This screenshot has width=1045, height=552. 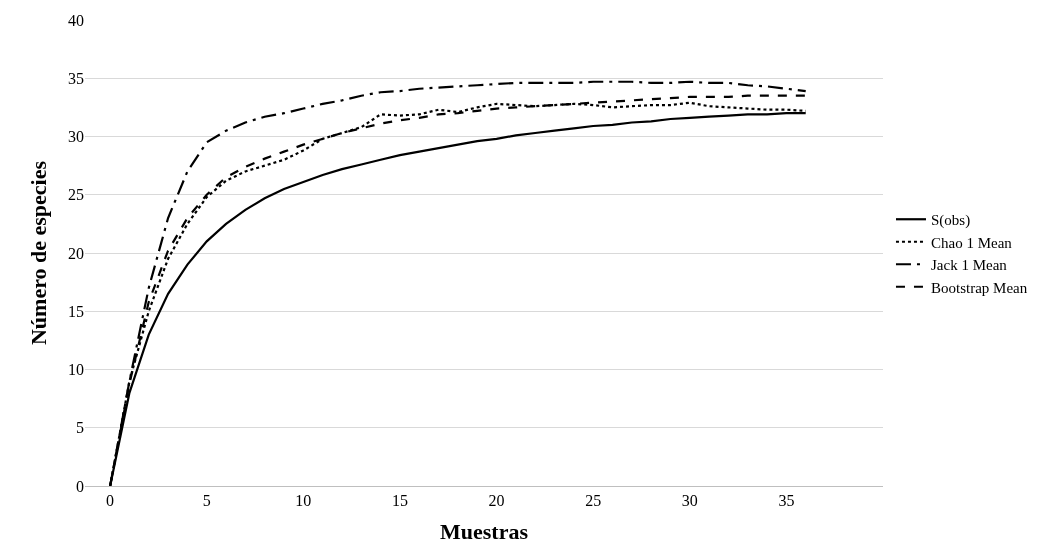 What do you see at coordinates (484, 532) in the screenshot?
I see `x-axis-title: Muestras` at bounding box center [484, 532].